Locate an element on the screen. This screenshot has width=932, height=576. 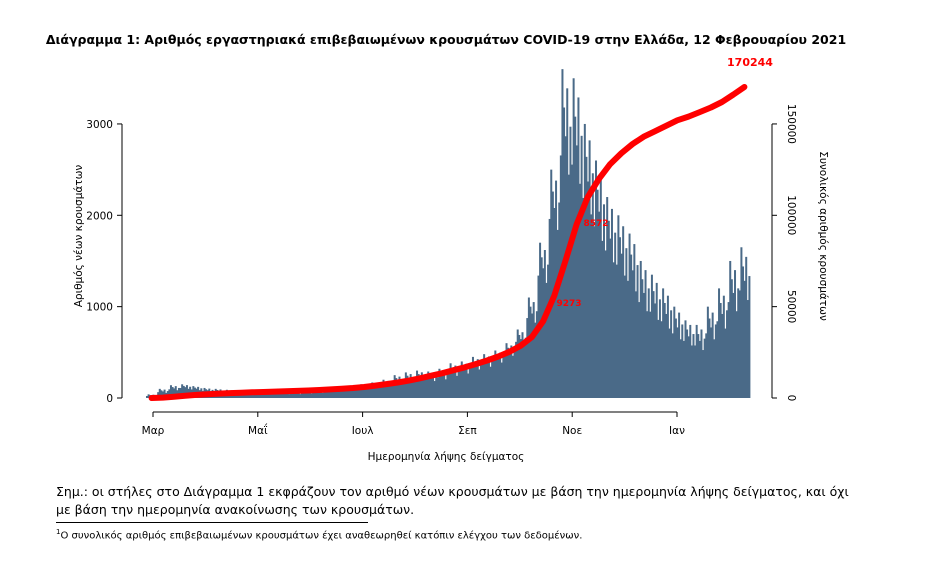
footnote-divider is located at coordinates (212, 522).